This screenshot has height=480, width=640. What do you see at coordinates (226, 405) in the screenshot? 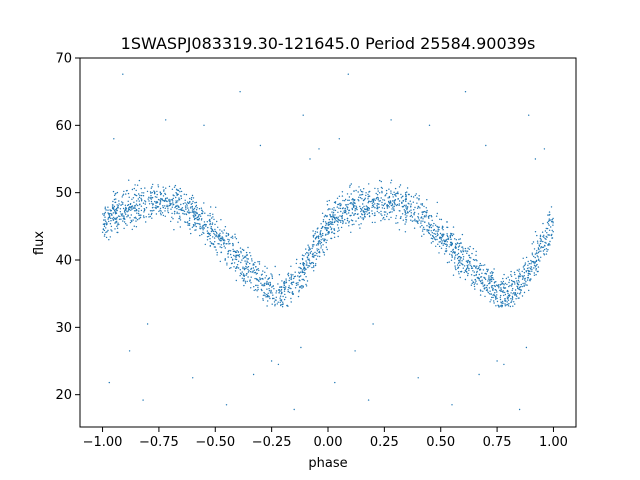
I see `outlier-point` at bounding box center [226, 405].